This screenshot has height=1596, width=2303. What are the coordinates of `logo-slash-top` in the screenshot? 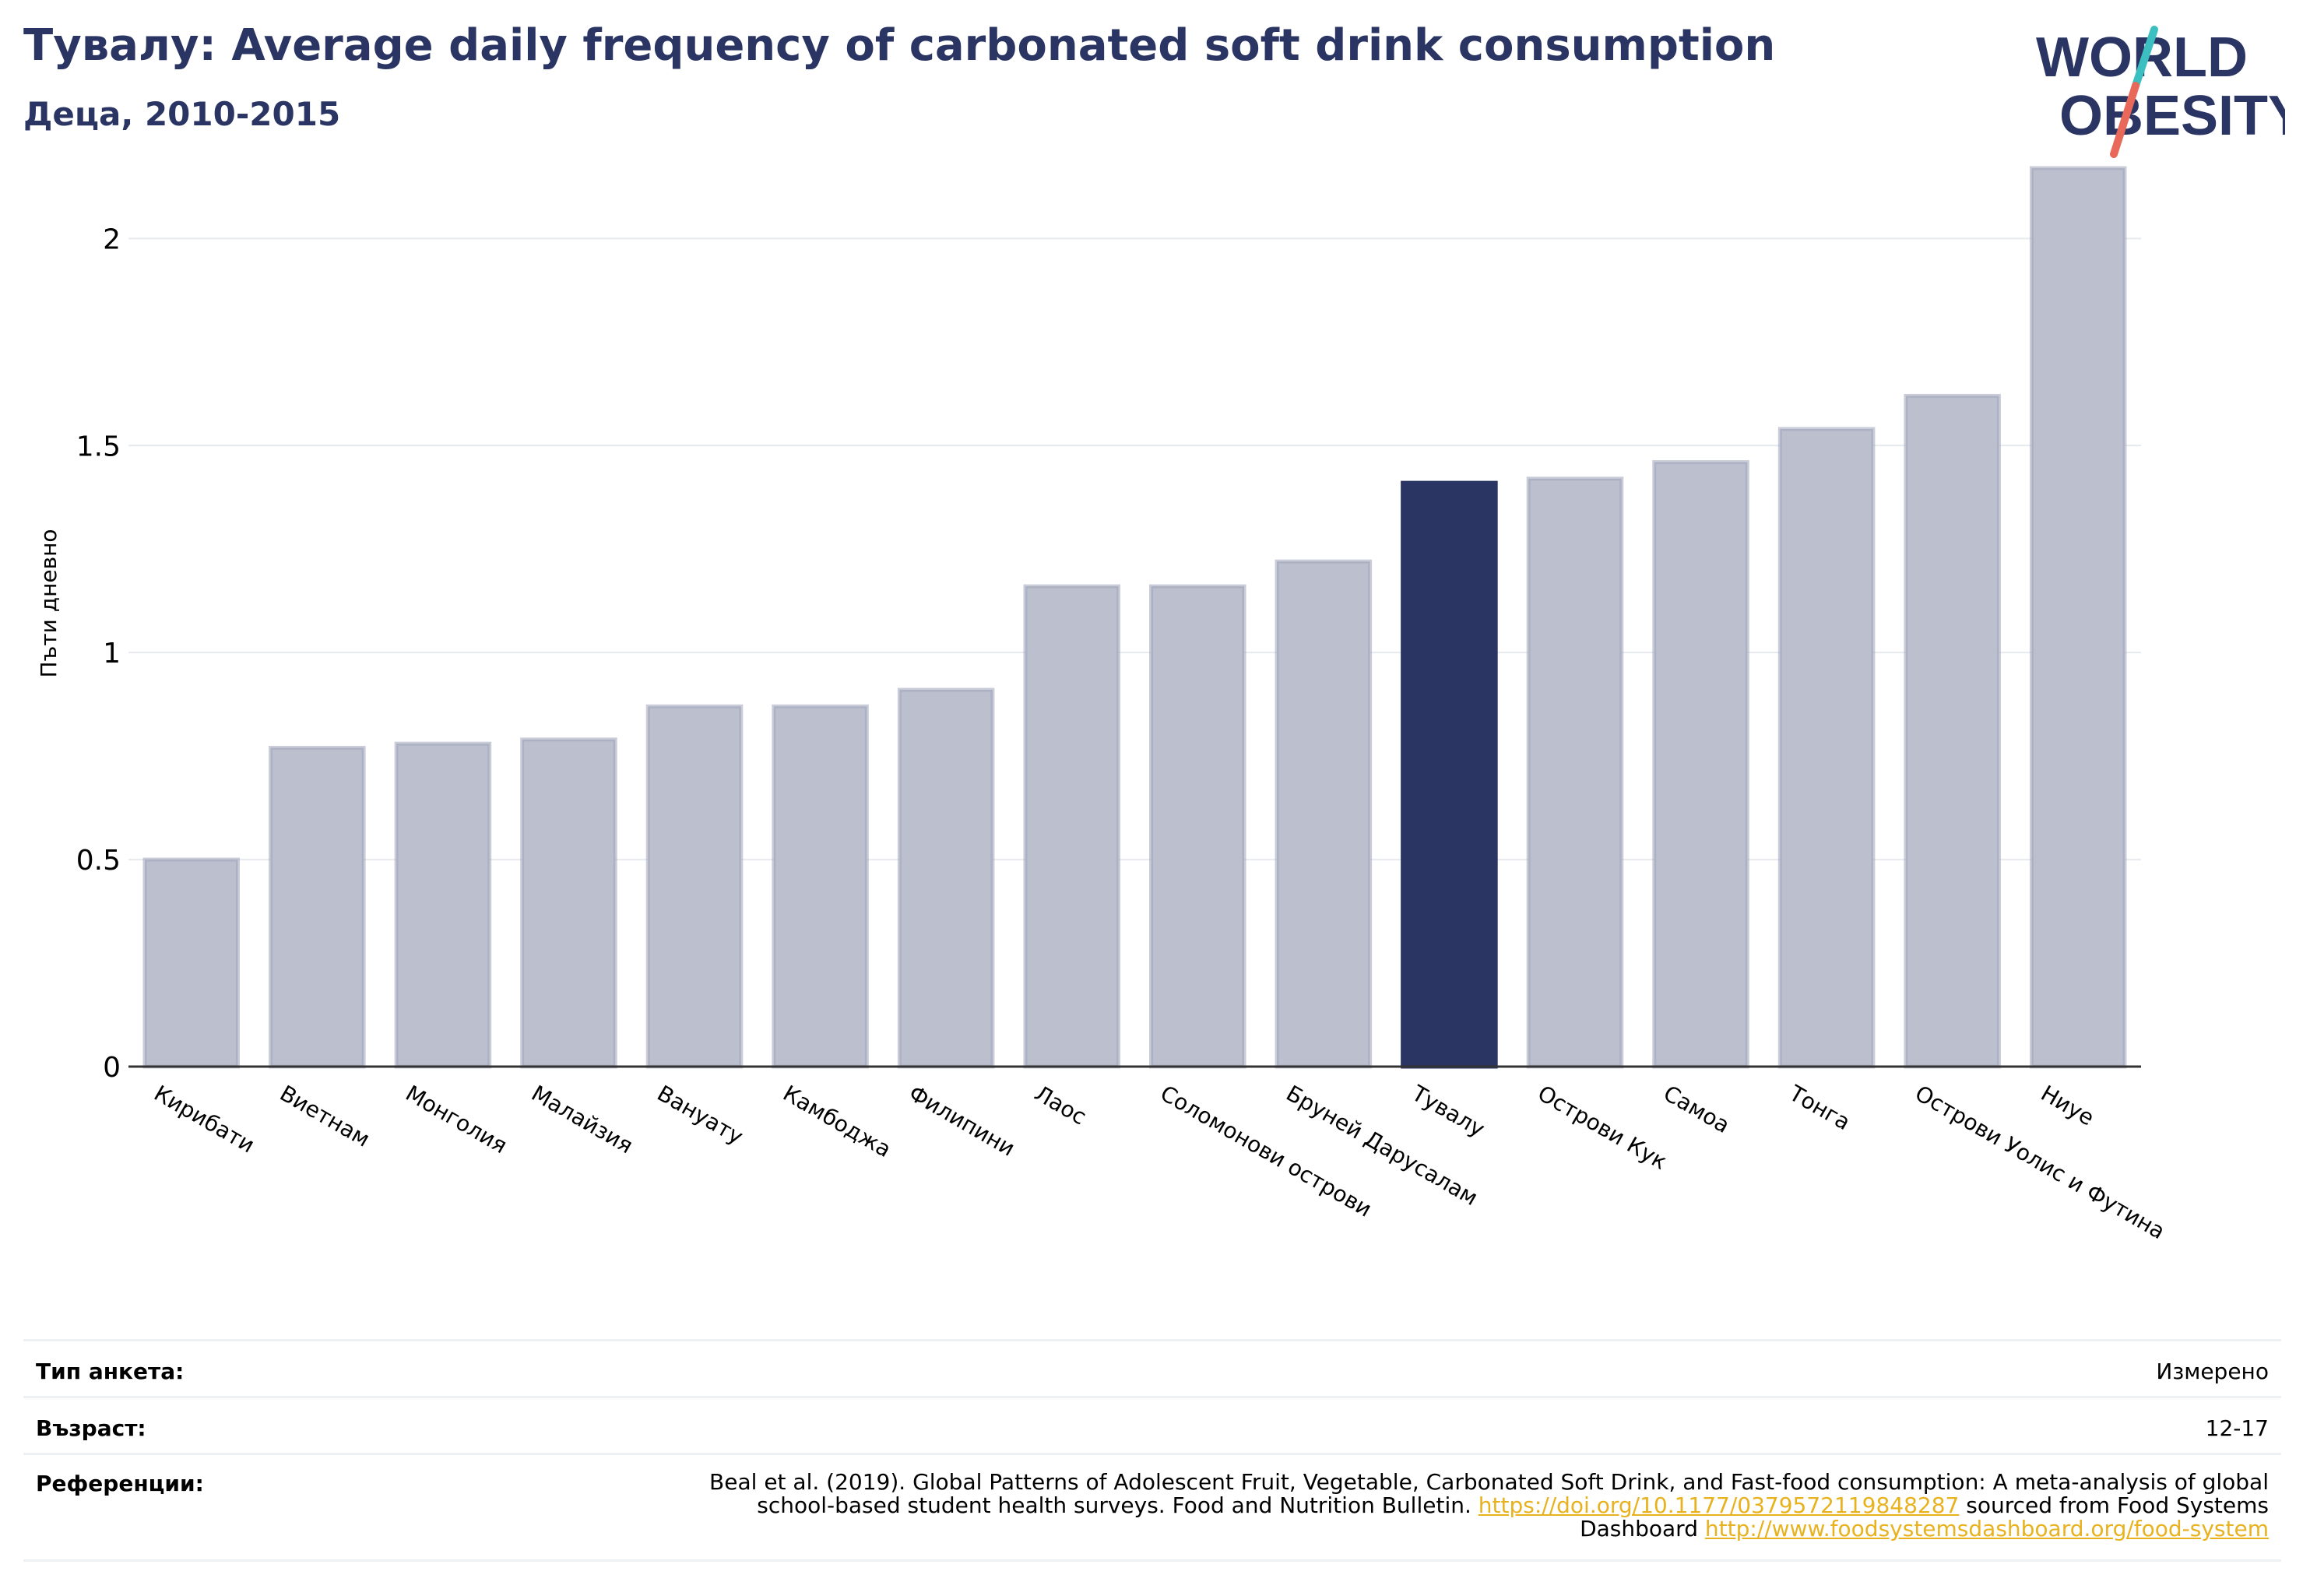 It's located at (2145, 58).